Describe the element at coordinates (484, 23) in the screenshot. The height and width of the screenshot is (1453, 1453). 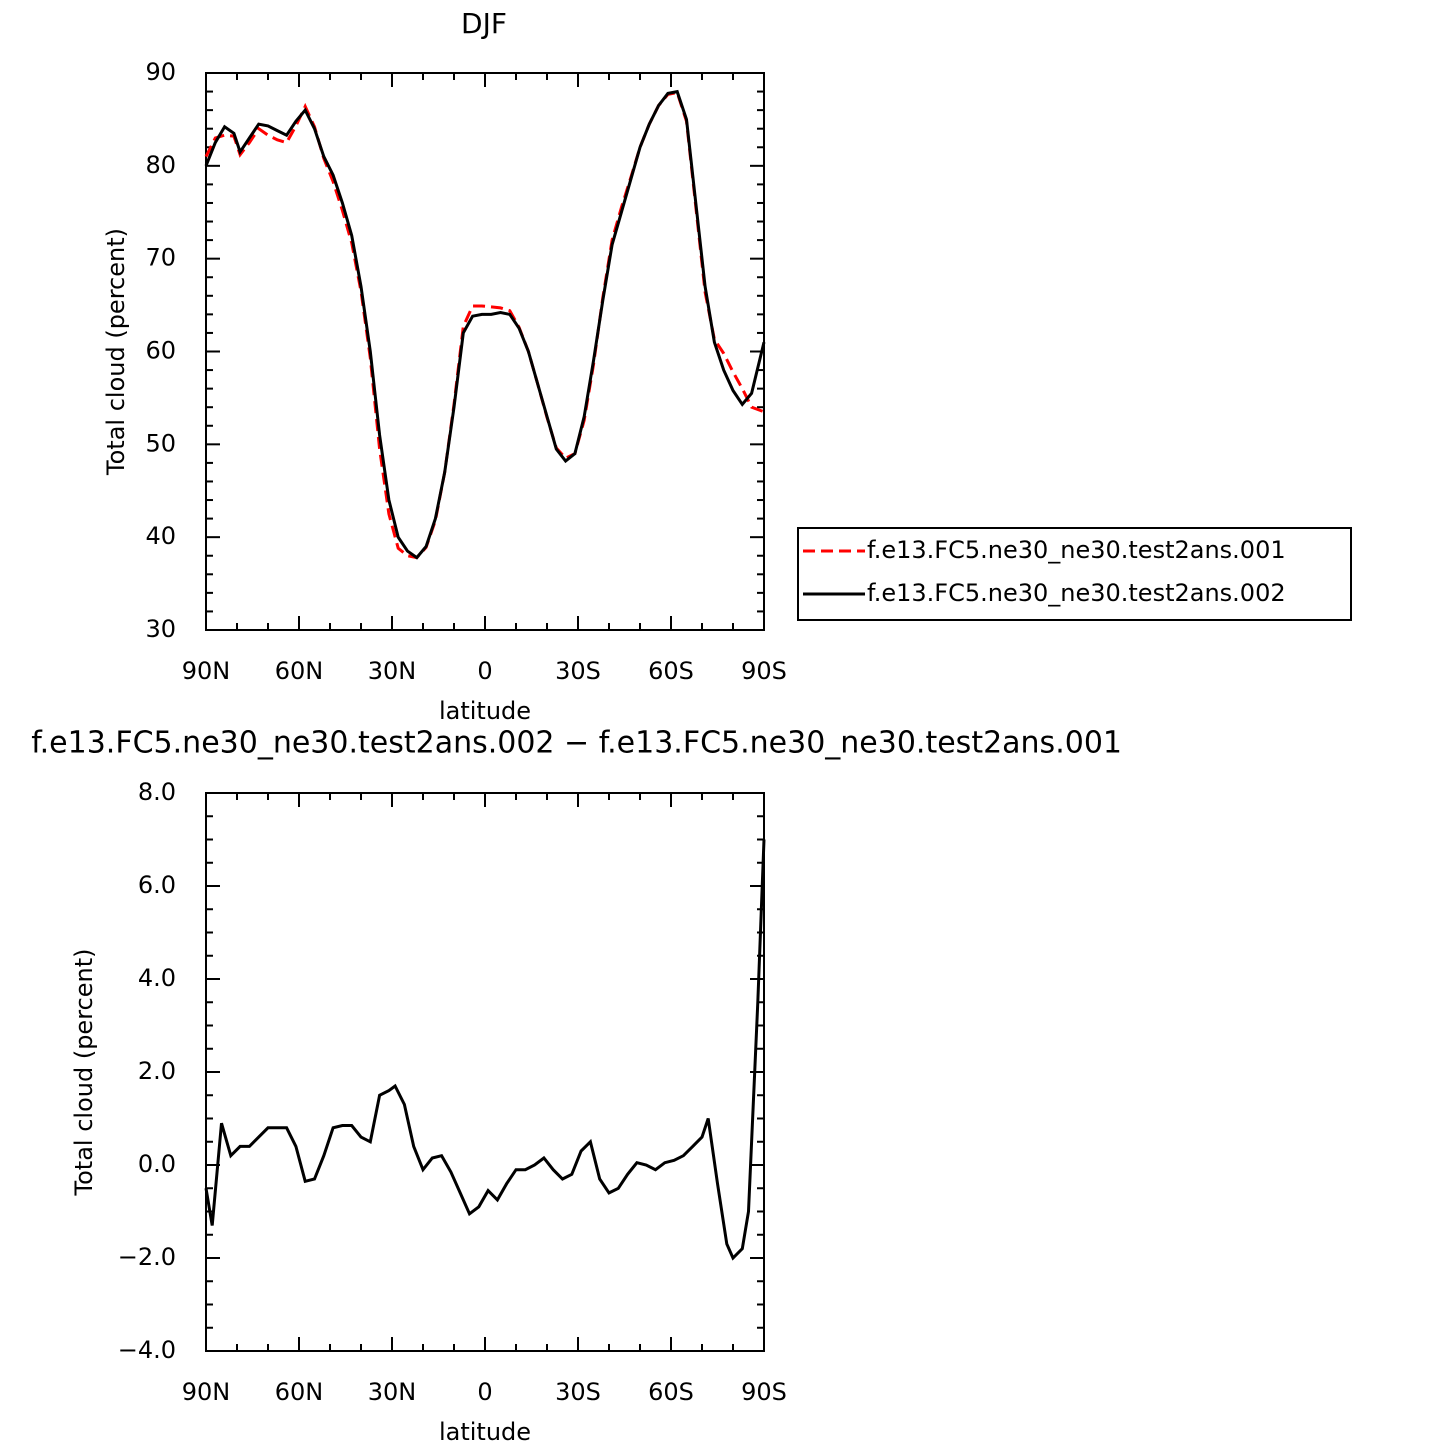
I see `chart-title: DJF` at that location.